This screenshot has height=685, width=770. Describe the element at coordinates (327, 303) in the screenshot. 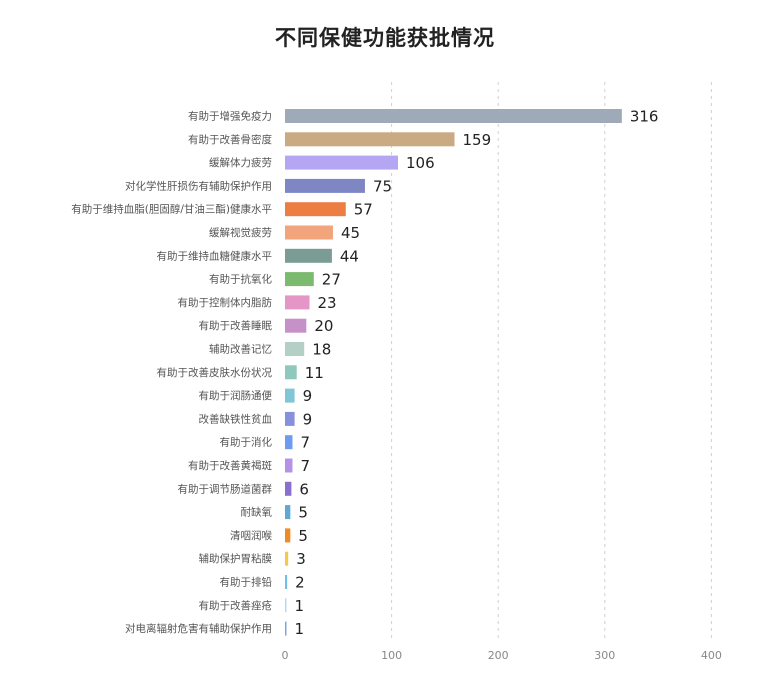

I see `data-label: 23` at that location.